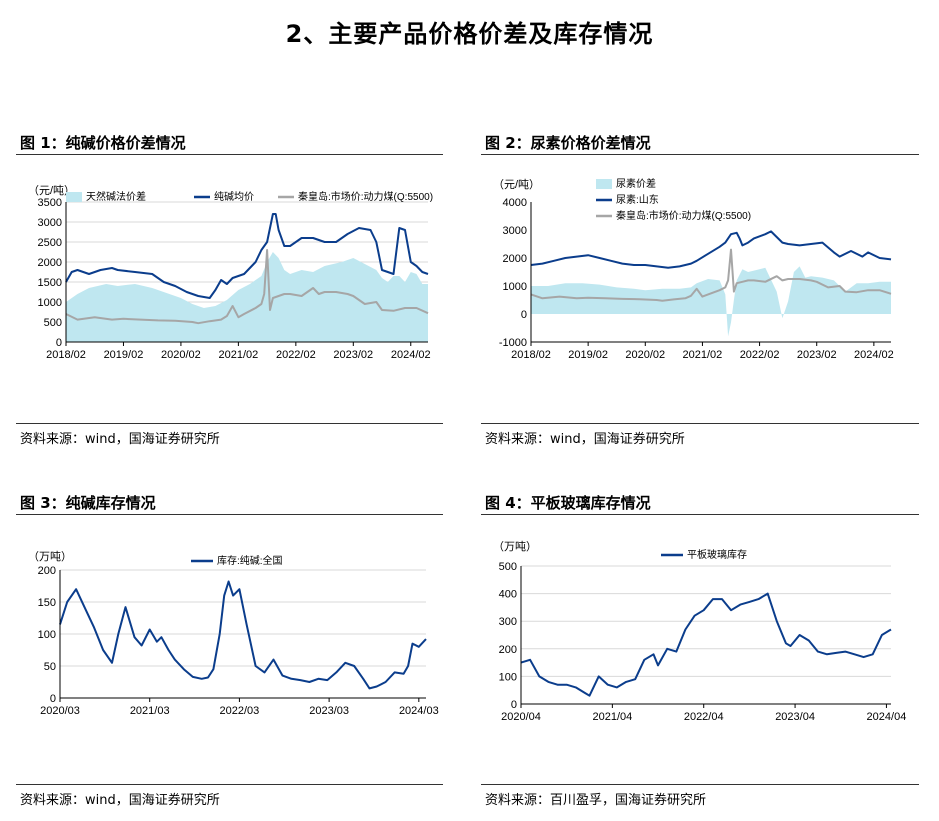 Image resolution: width=939 pixels, height=821 pixels. Describe the element at coordinates (50, 203) in the screenshot. I see `y-tick-label: 3500` at that location.